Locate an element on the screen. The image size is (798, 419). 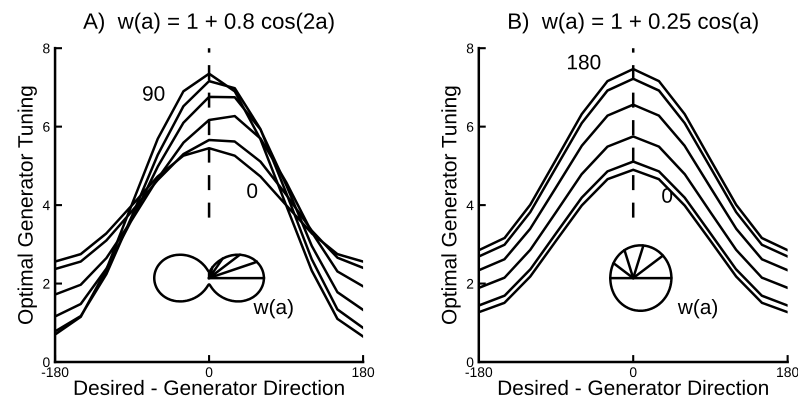
chart-title: A) w(a) = 1 + 0.8 cos(2a) is located at coordinates (208, 23).